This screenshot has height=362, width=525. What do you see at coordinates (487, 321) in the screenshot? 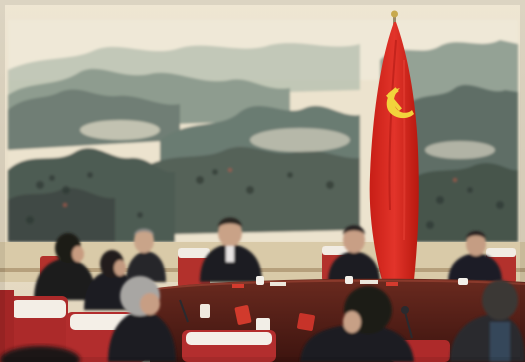
I see `front-attendee-right` at bounding box center [487, 321].